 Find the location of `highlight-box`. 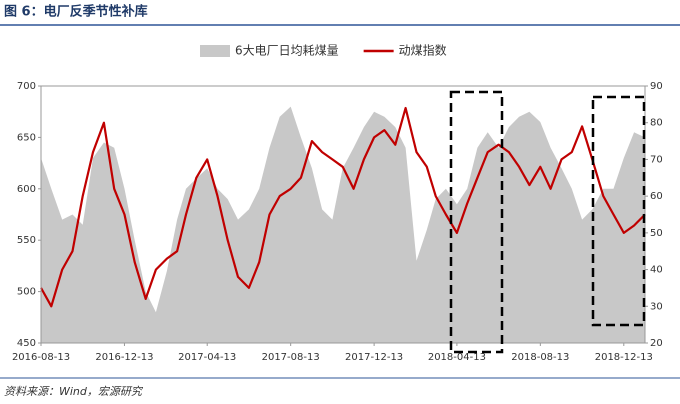

highlight-box is located at coordinates (476, 222).